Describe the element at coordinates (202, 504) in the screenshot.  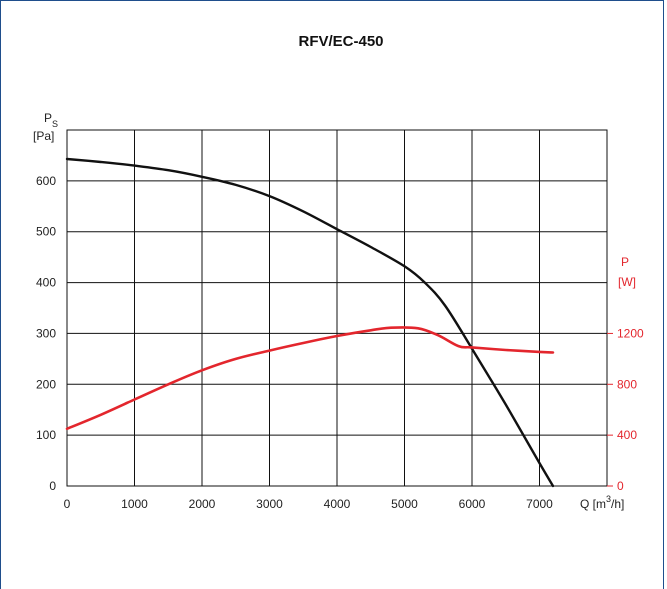
I see `x-tick-label: 2000` at that location.